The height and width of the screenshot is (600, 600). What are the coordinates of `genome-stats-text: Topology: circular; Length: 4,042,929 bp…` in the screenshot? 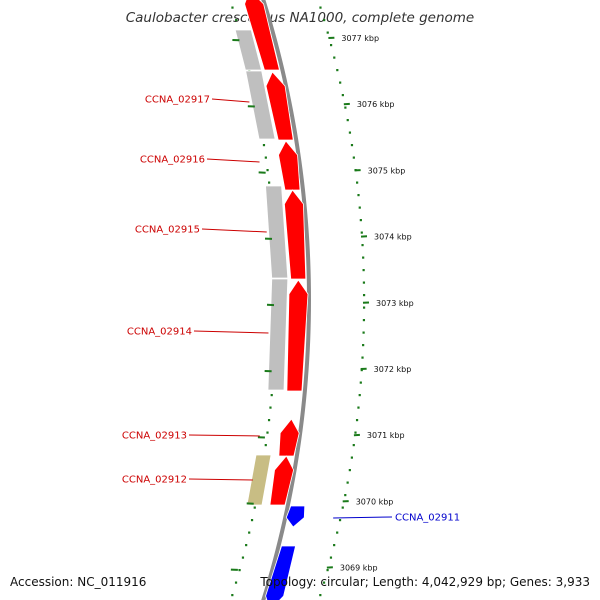 It's located at (425, 582).